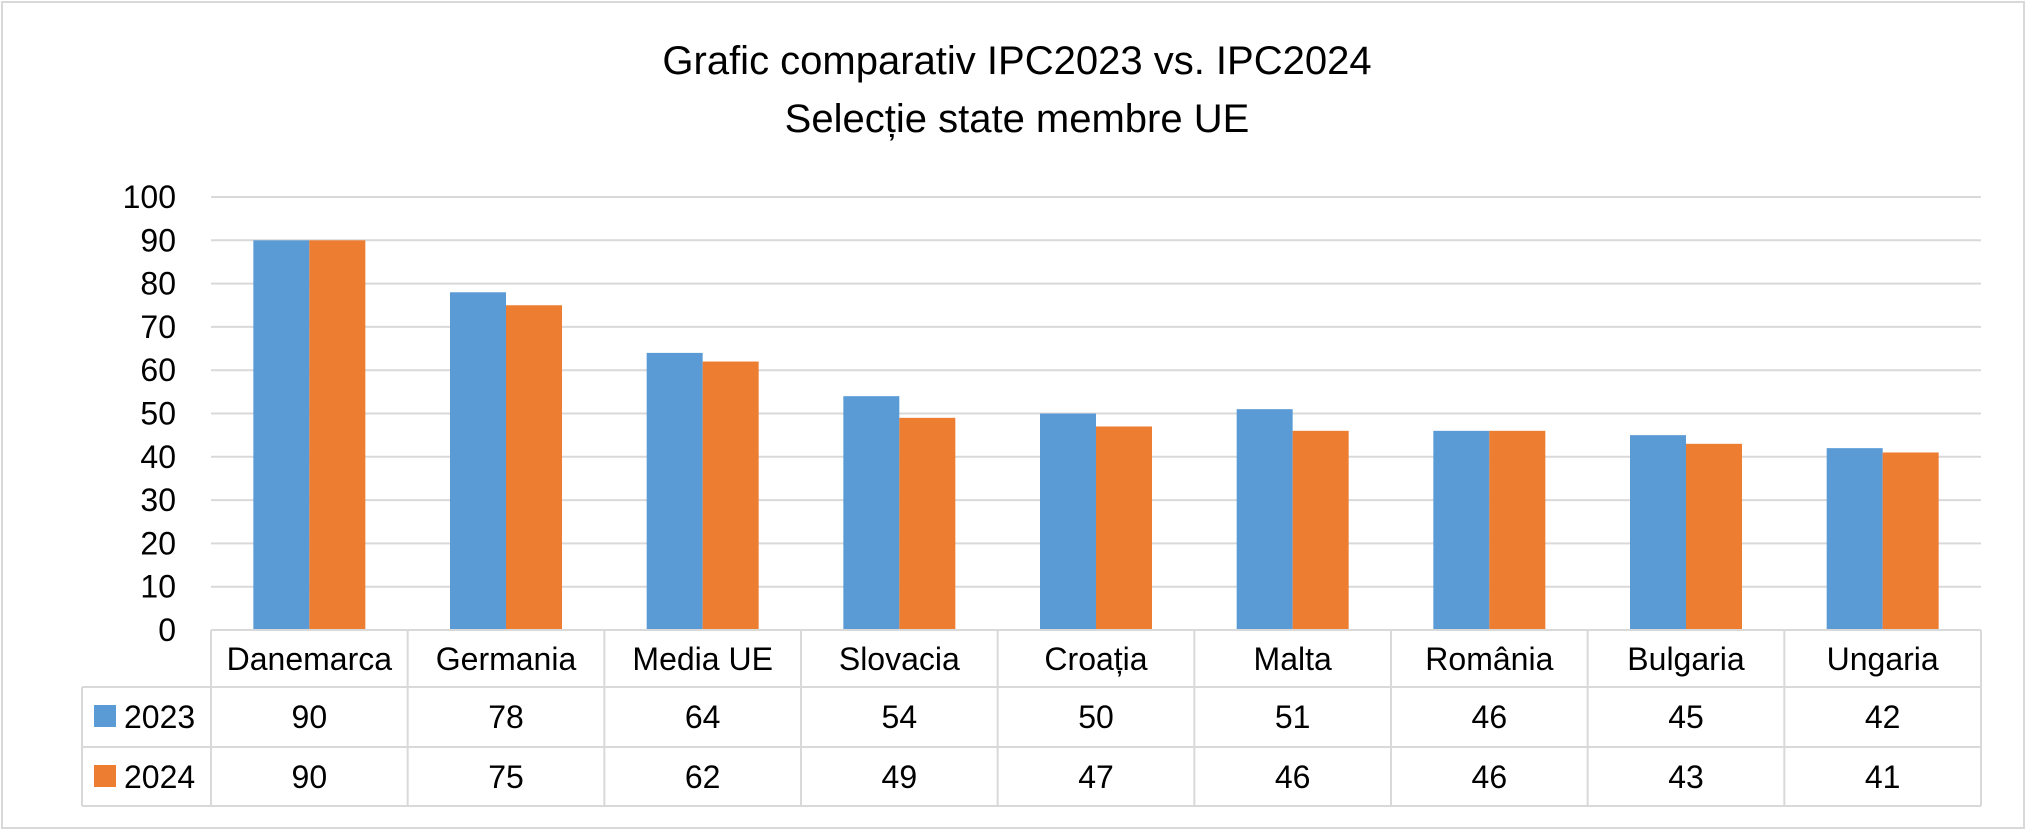  I want to click on bar-2023-media-ue, so click(674, 491).